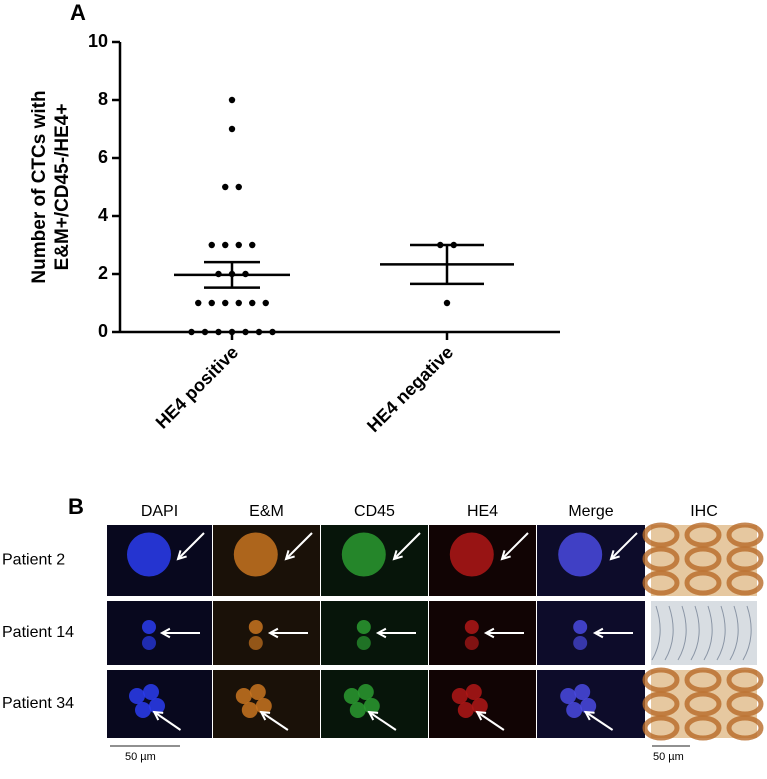  I want to click on x-tick-label: HE4 positive, so click(197, 387).